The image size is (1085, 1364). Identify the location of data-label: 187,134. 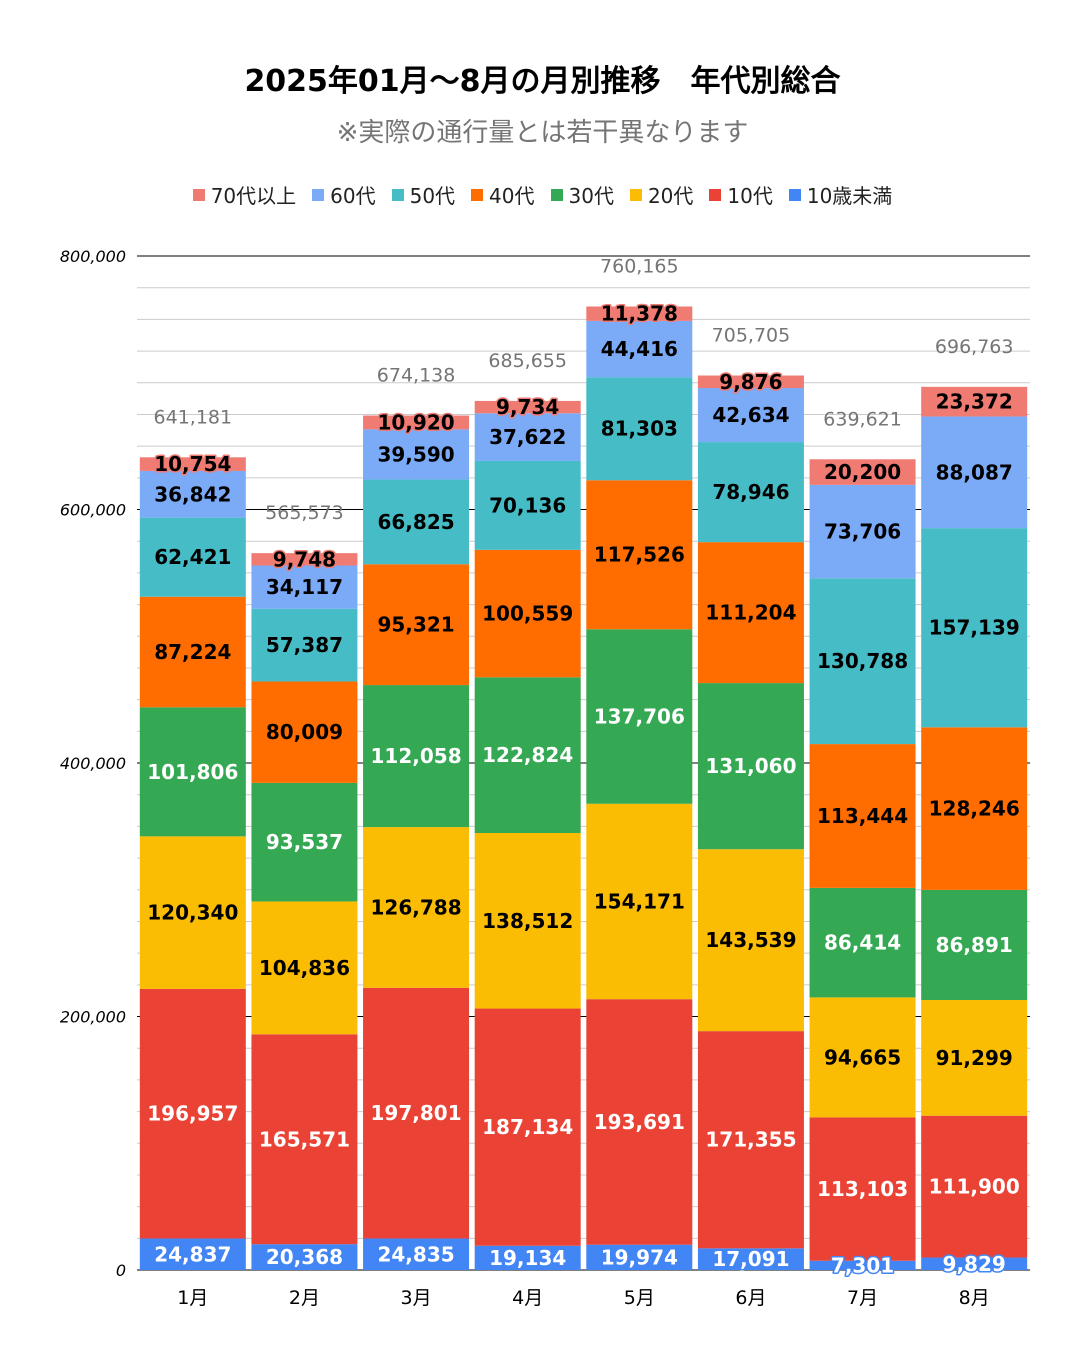
(527, 1127).